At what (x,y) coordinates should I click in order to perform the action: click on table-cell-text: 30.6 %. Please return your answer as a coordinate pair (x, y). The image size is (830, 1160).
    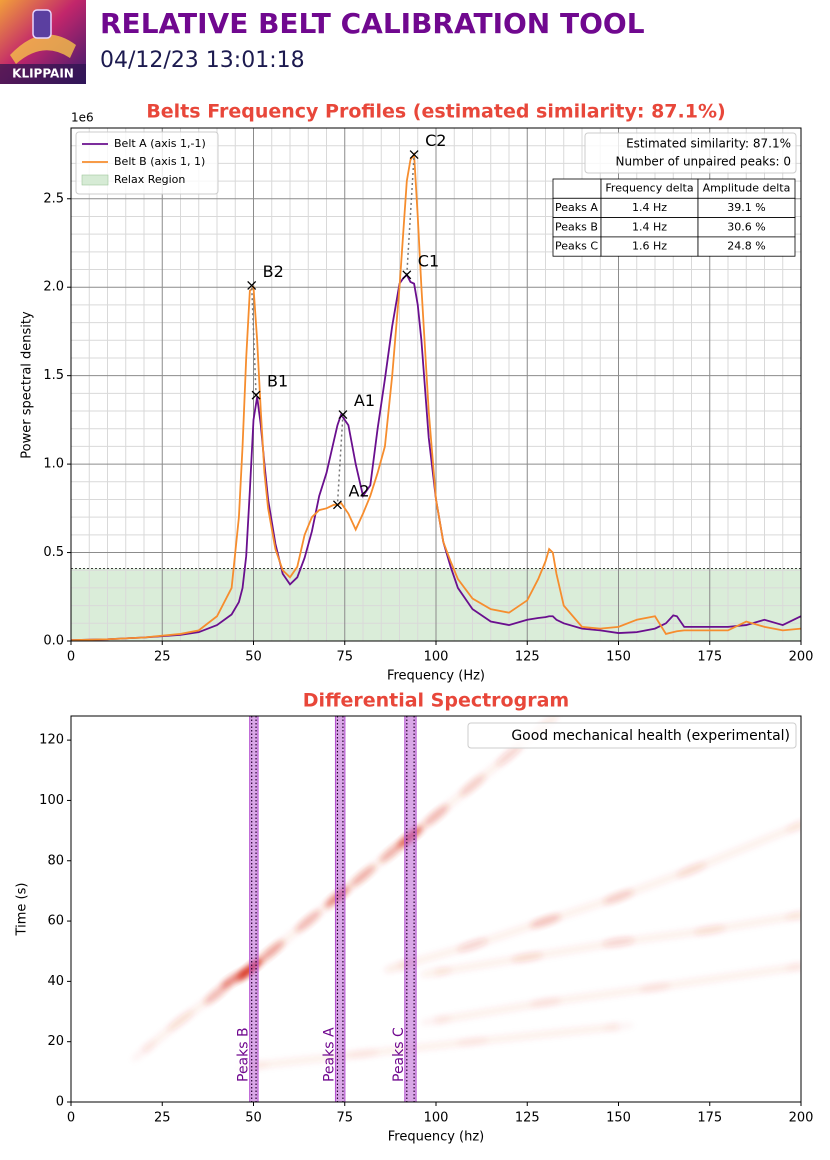
    Looking at the image, I should click on (746, 226).